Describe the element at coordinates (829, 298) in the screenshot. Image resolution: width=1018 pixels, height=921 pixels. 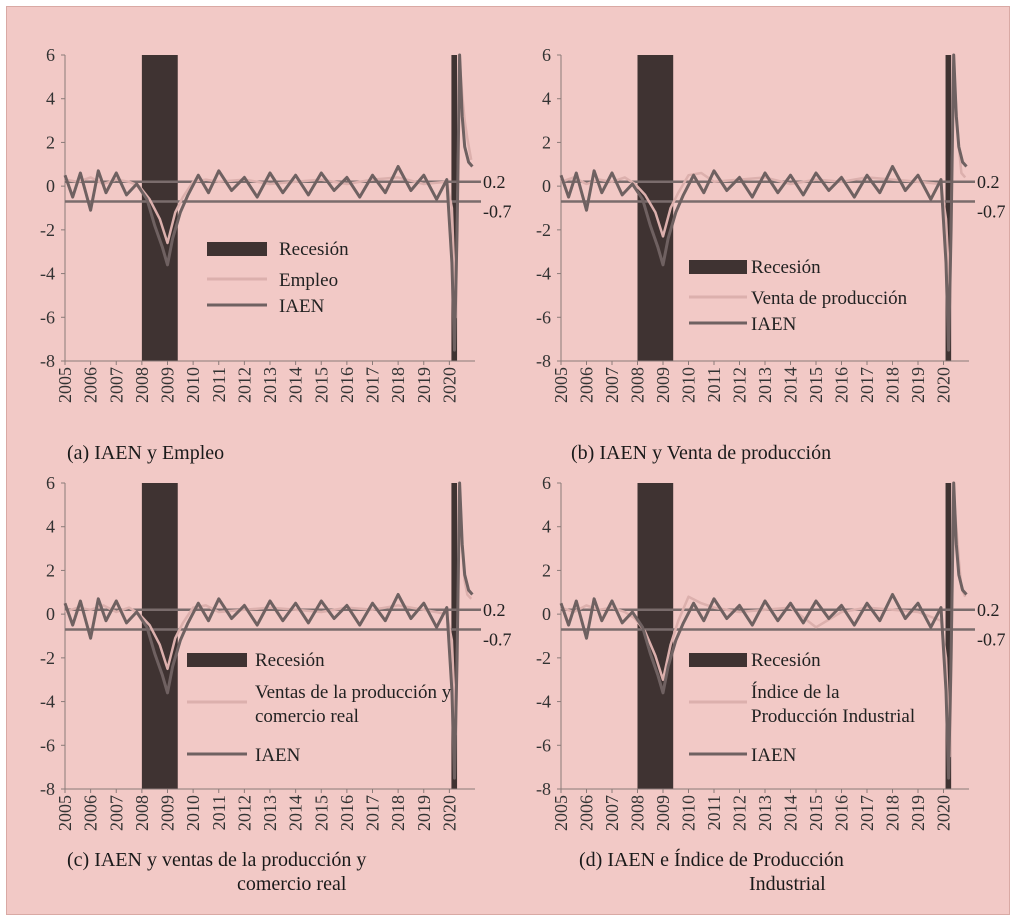
I see `legend-label-indicator: Venta de producción` at that location.